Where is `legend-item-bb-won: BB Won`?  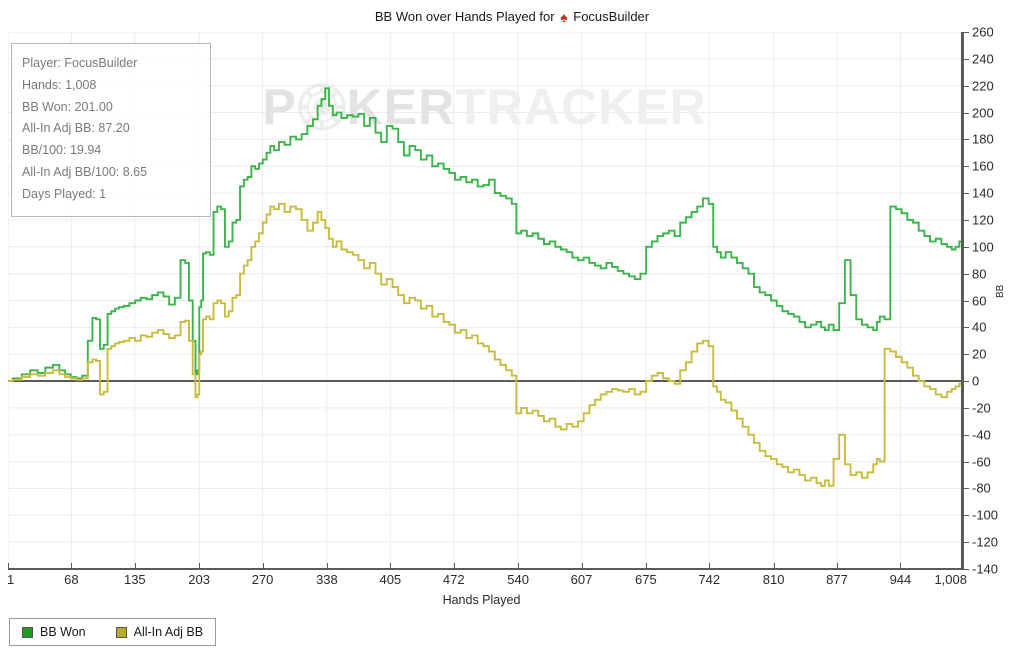 legend-item-bb-won: BB Won is located at coordinates (54, 632).